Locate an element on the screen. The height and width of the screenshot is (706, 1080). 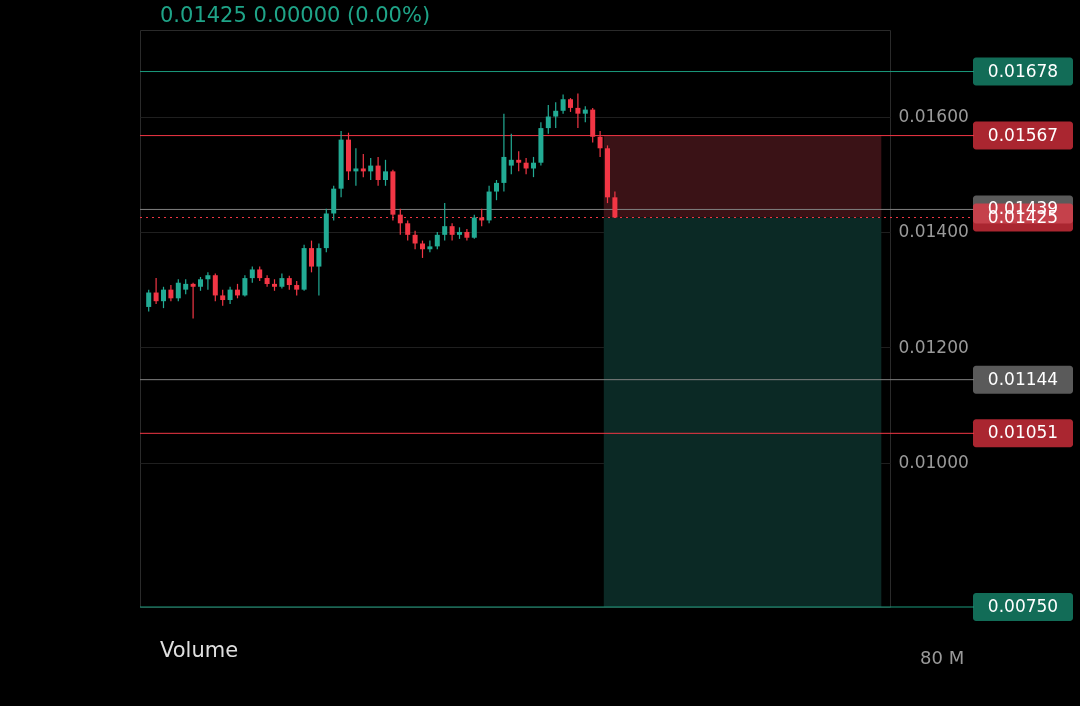
y-tick-label: 0.01000 is located at coordinates (933, 462).